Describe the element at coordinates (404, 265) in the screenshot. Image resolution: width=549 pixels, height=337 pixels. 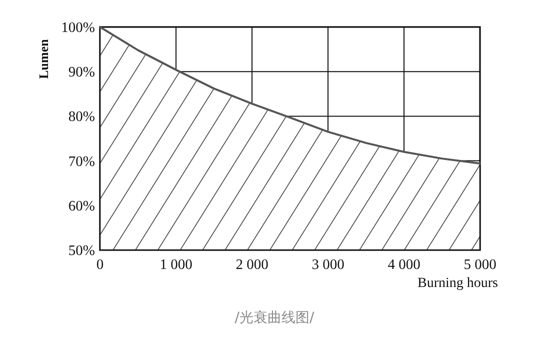
I see `x-tick-label: 4 000` at that location.